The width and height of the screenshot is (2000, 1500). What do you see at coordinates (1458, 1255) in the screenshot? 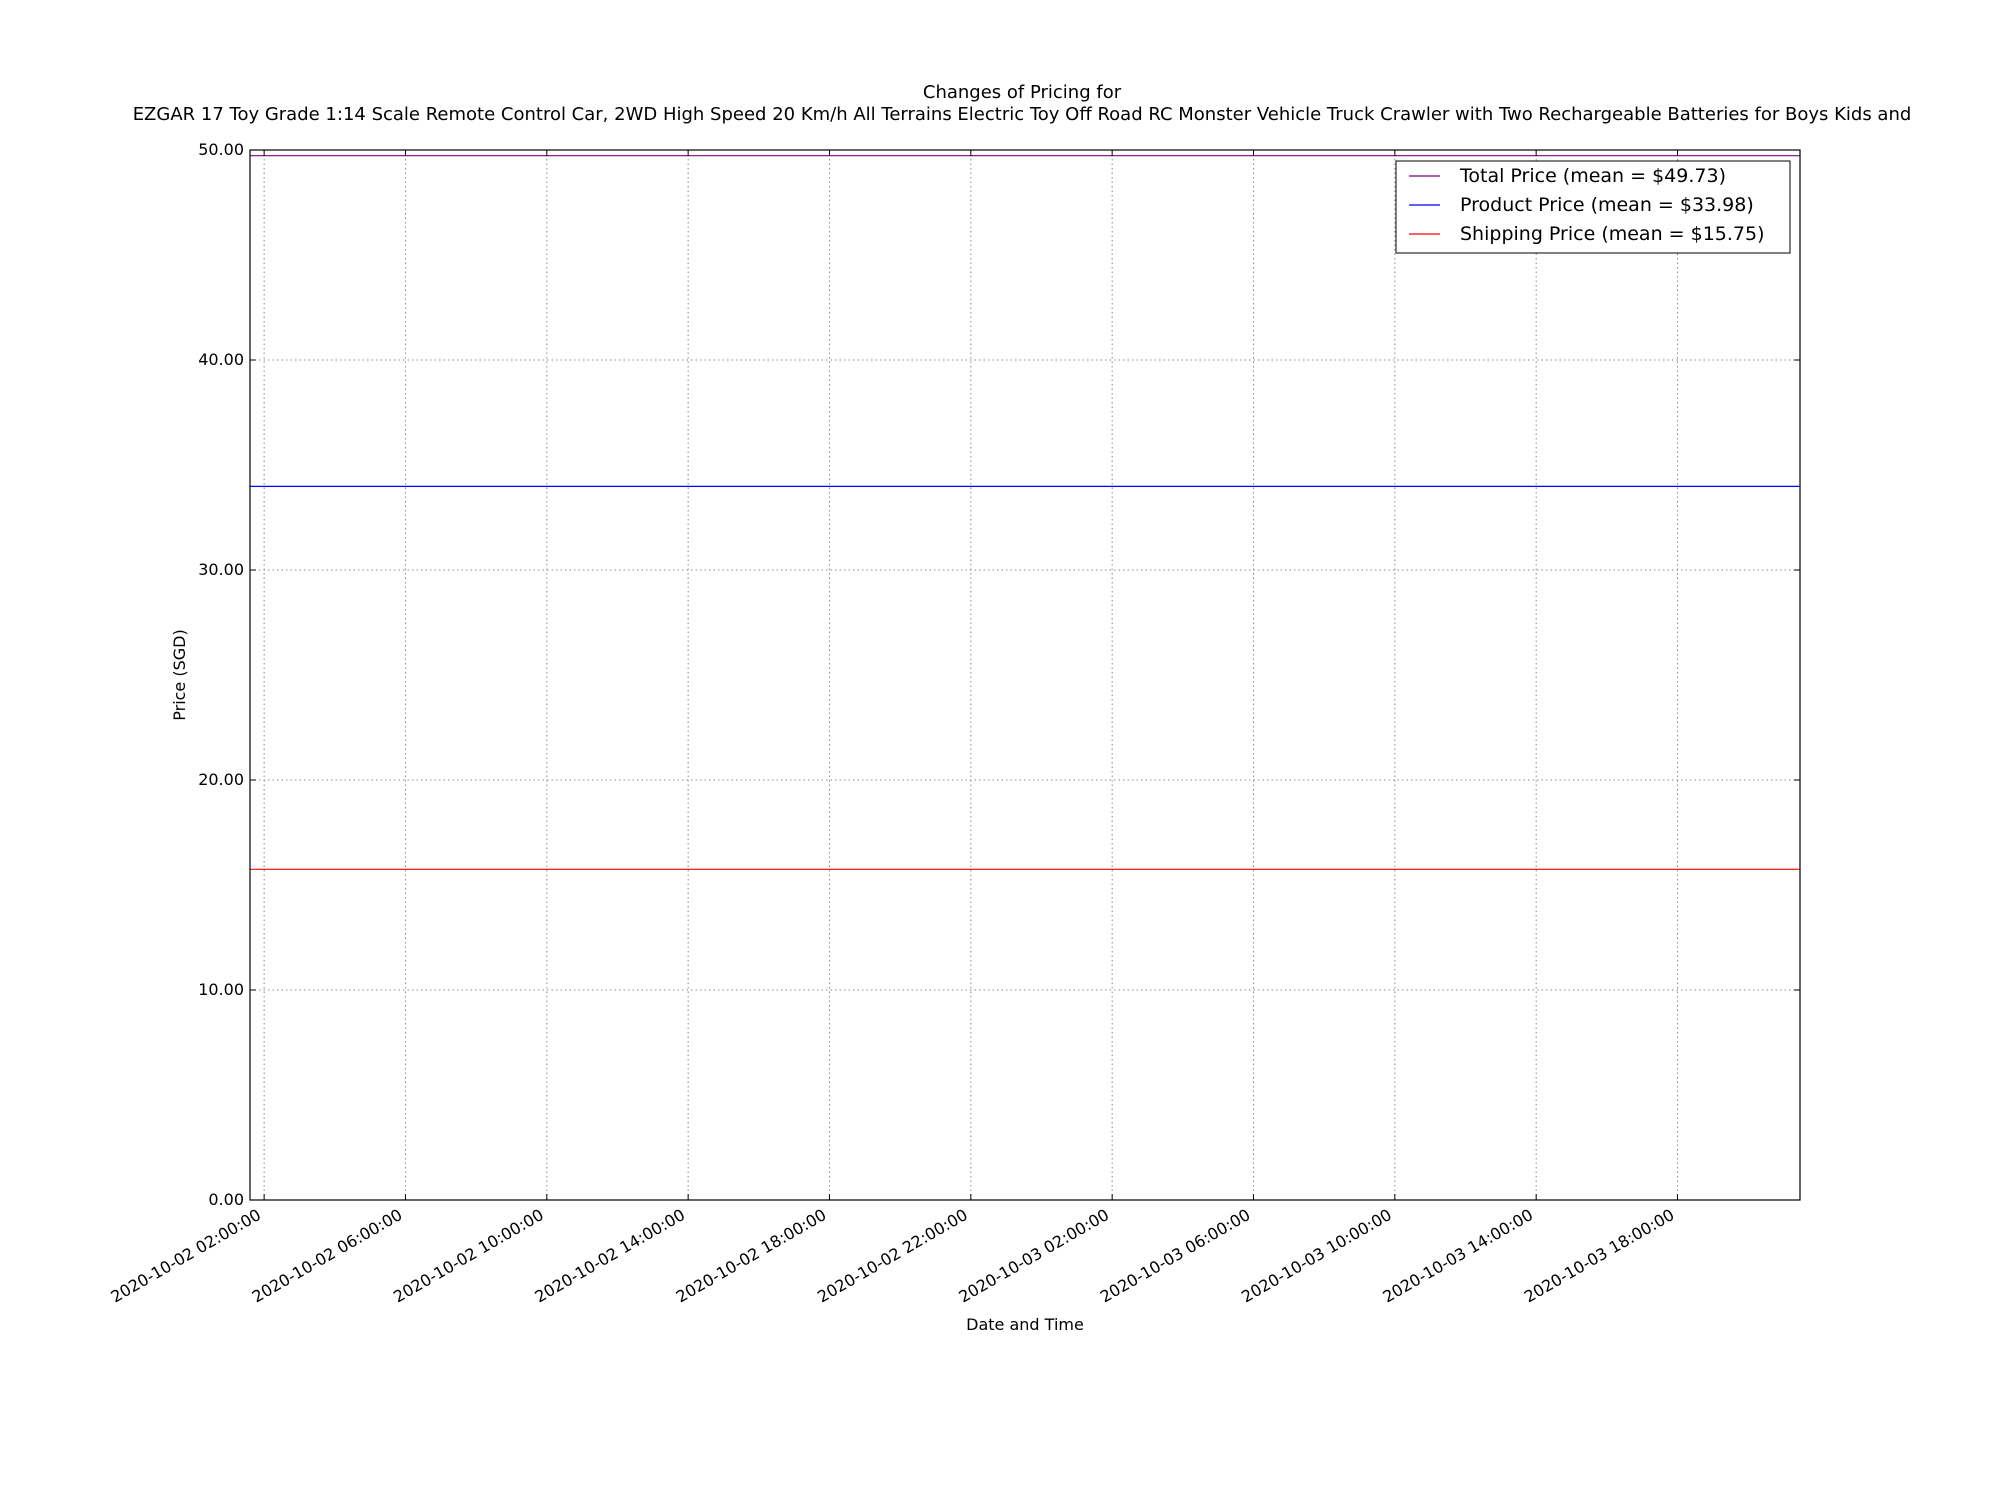
I see `x-tick-label: 2020-10-03 14:00:00` at bounding box center [1458, 1255].